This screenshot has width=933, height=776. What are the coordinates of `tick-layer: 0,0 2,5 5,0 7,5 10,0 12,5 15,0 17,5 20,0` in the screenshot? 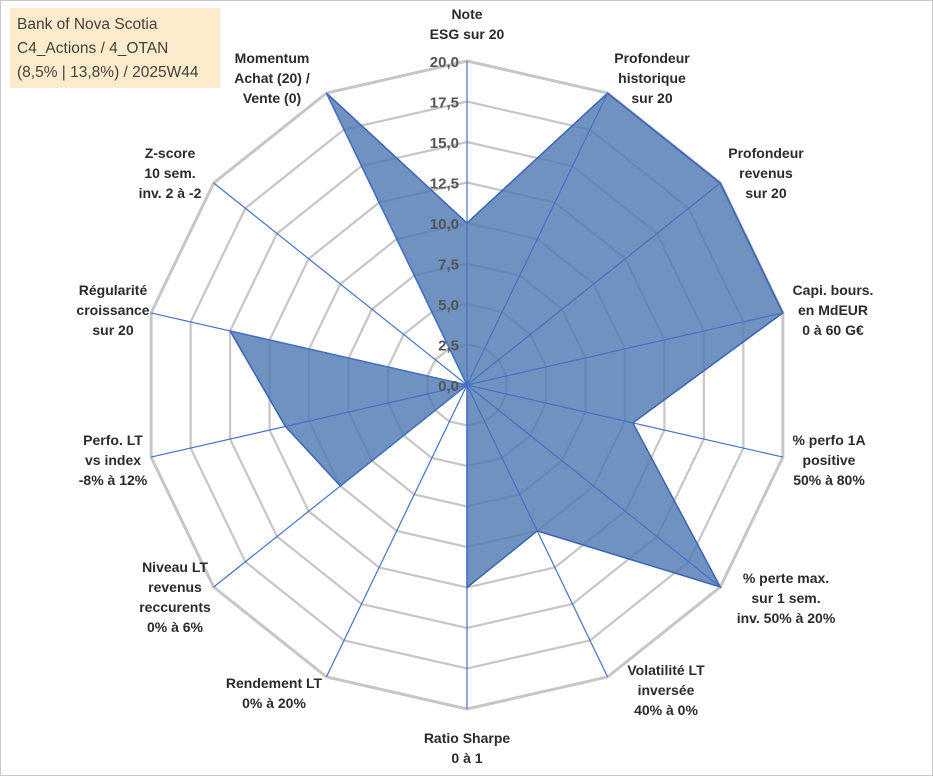 It's located at (444, 224).